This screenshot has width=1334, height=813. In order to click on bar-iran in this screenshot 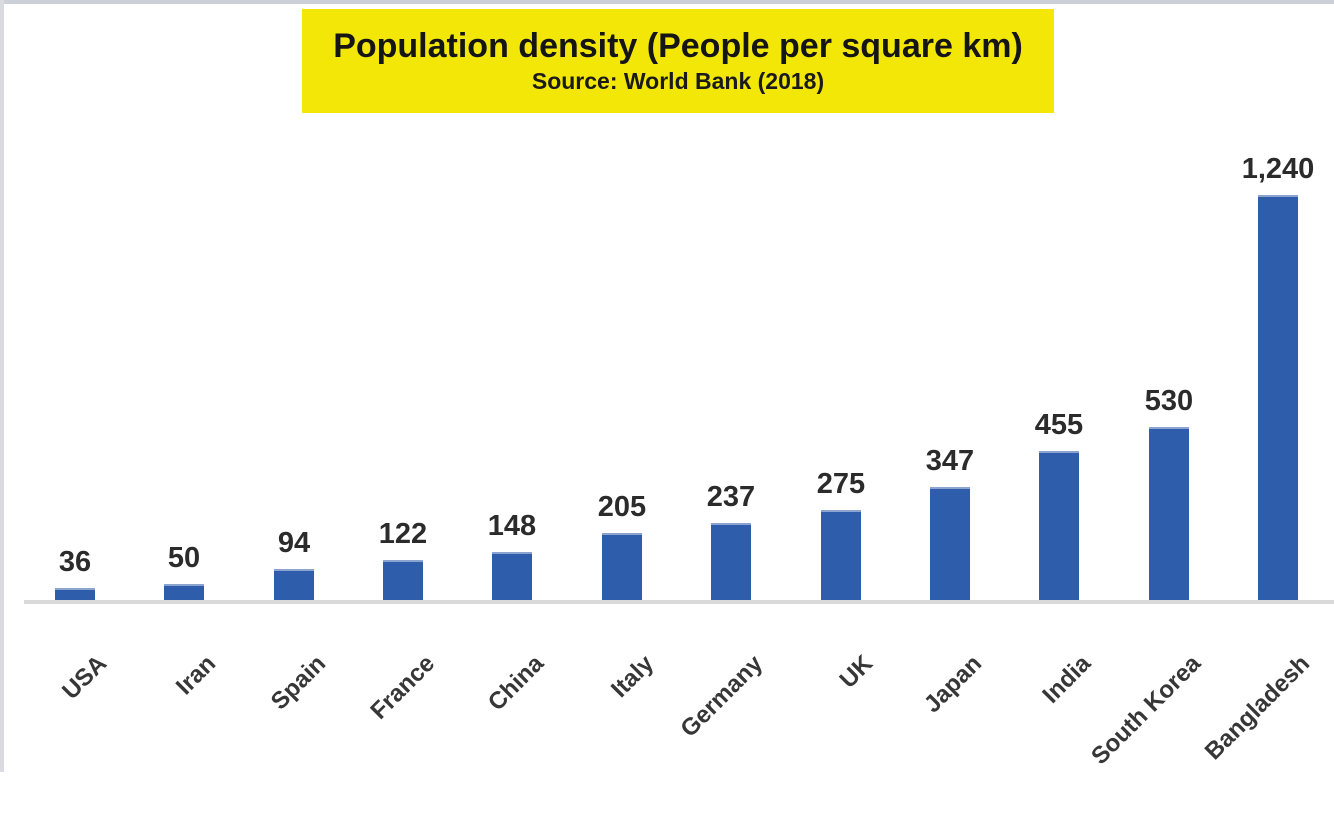, I will do `click(184, 592)`.